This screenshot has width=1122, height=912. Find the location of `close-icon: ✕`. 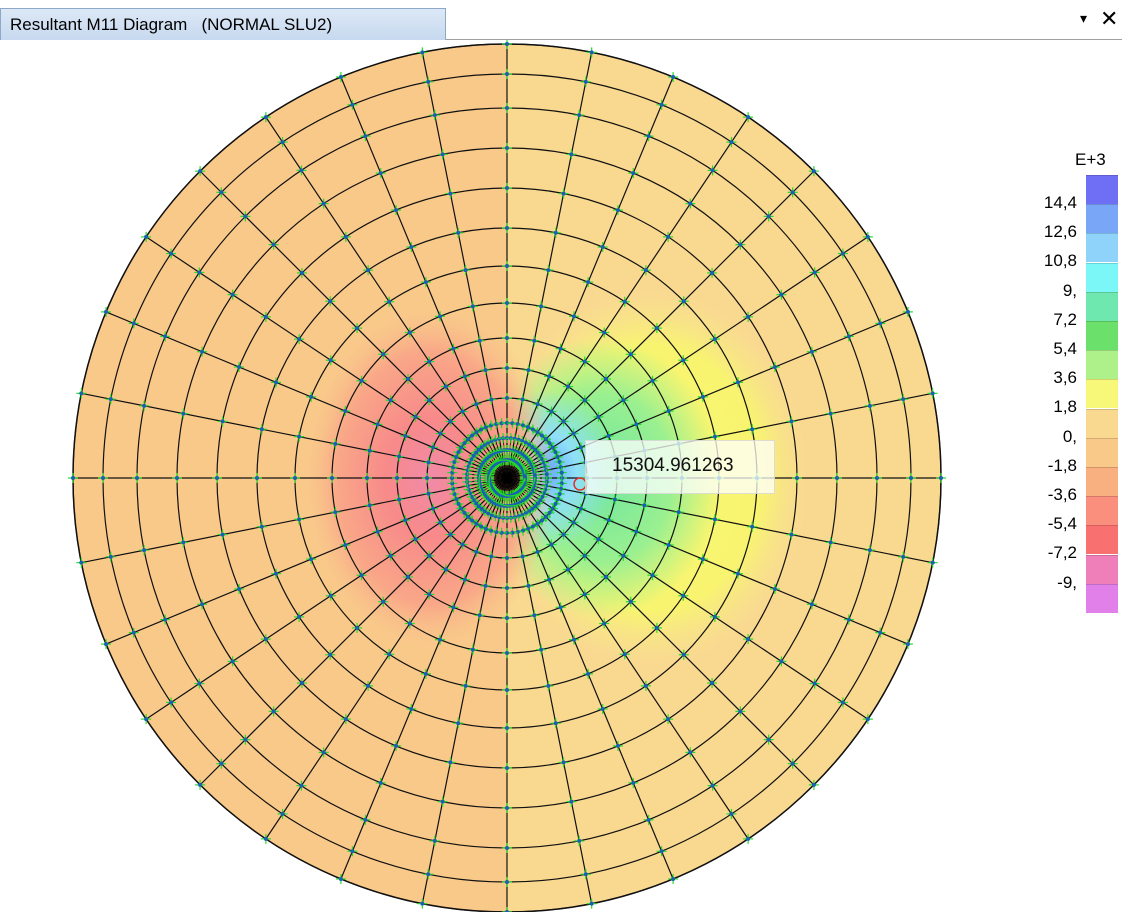

close-icon: ✕ is located at coordinates (1109, 18).